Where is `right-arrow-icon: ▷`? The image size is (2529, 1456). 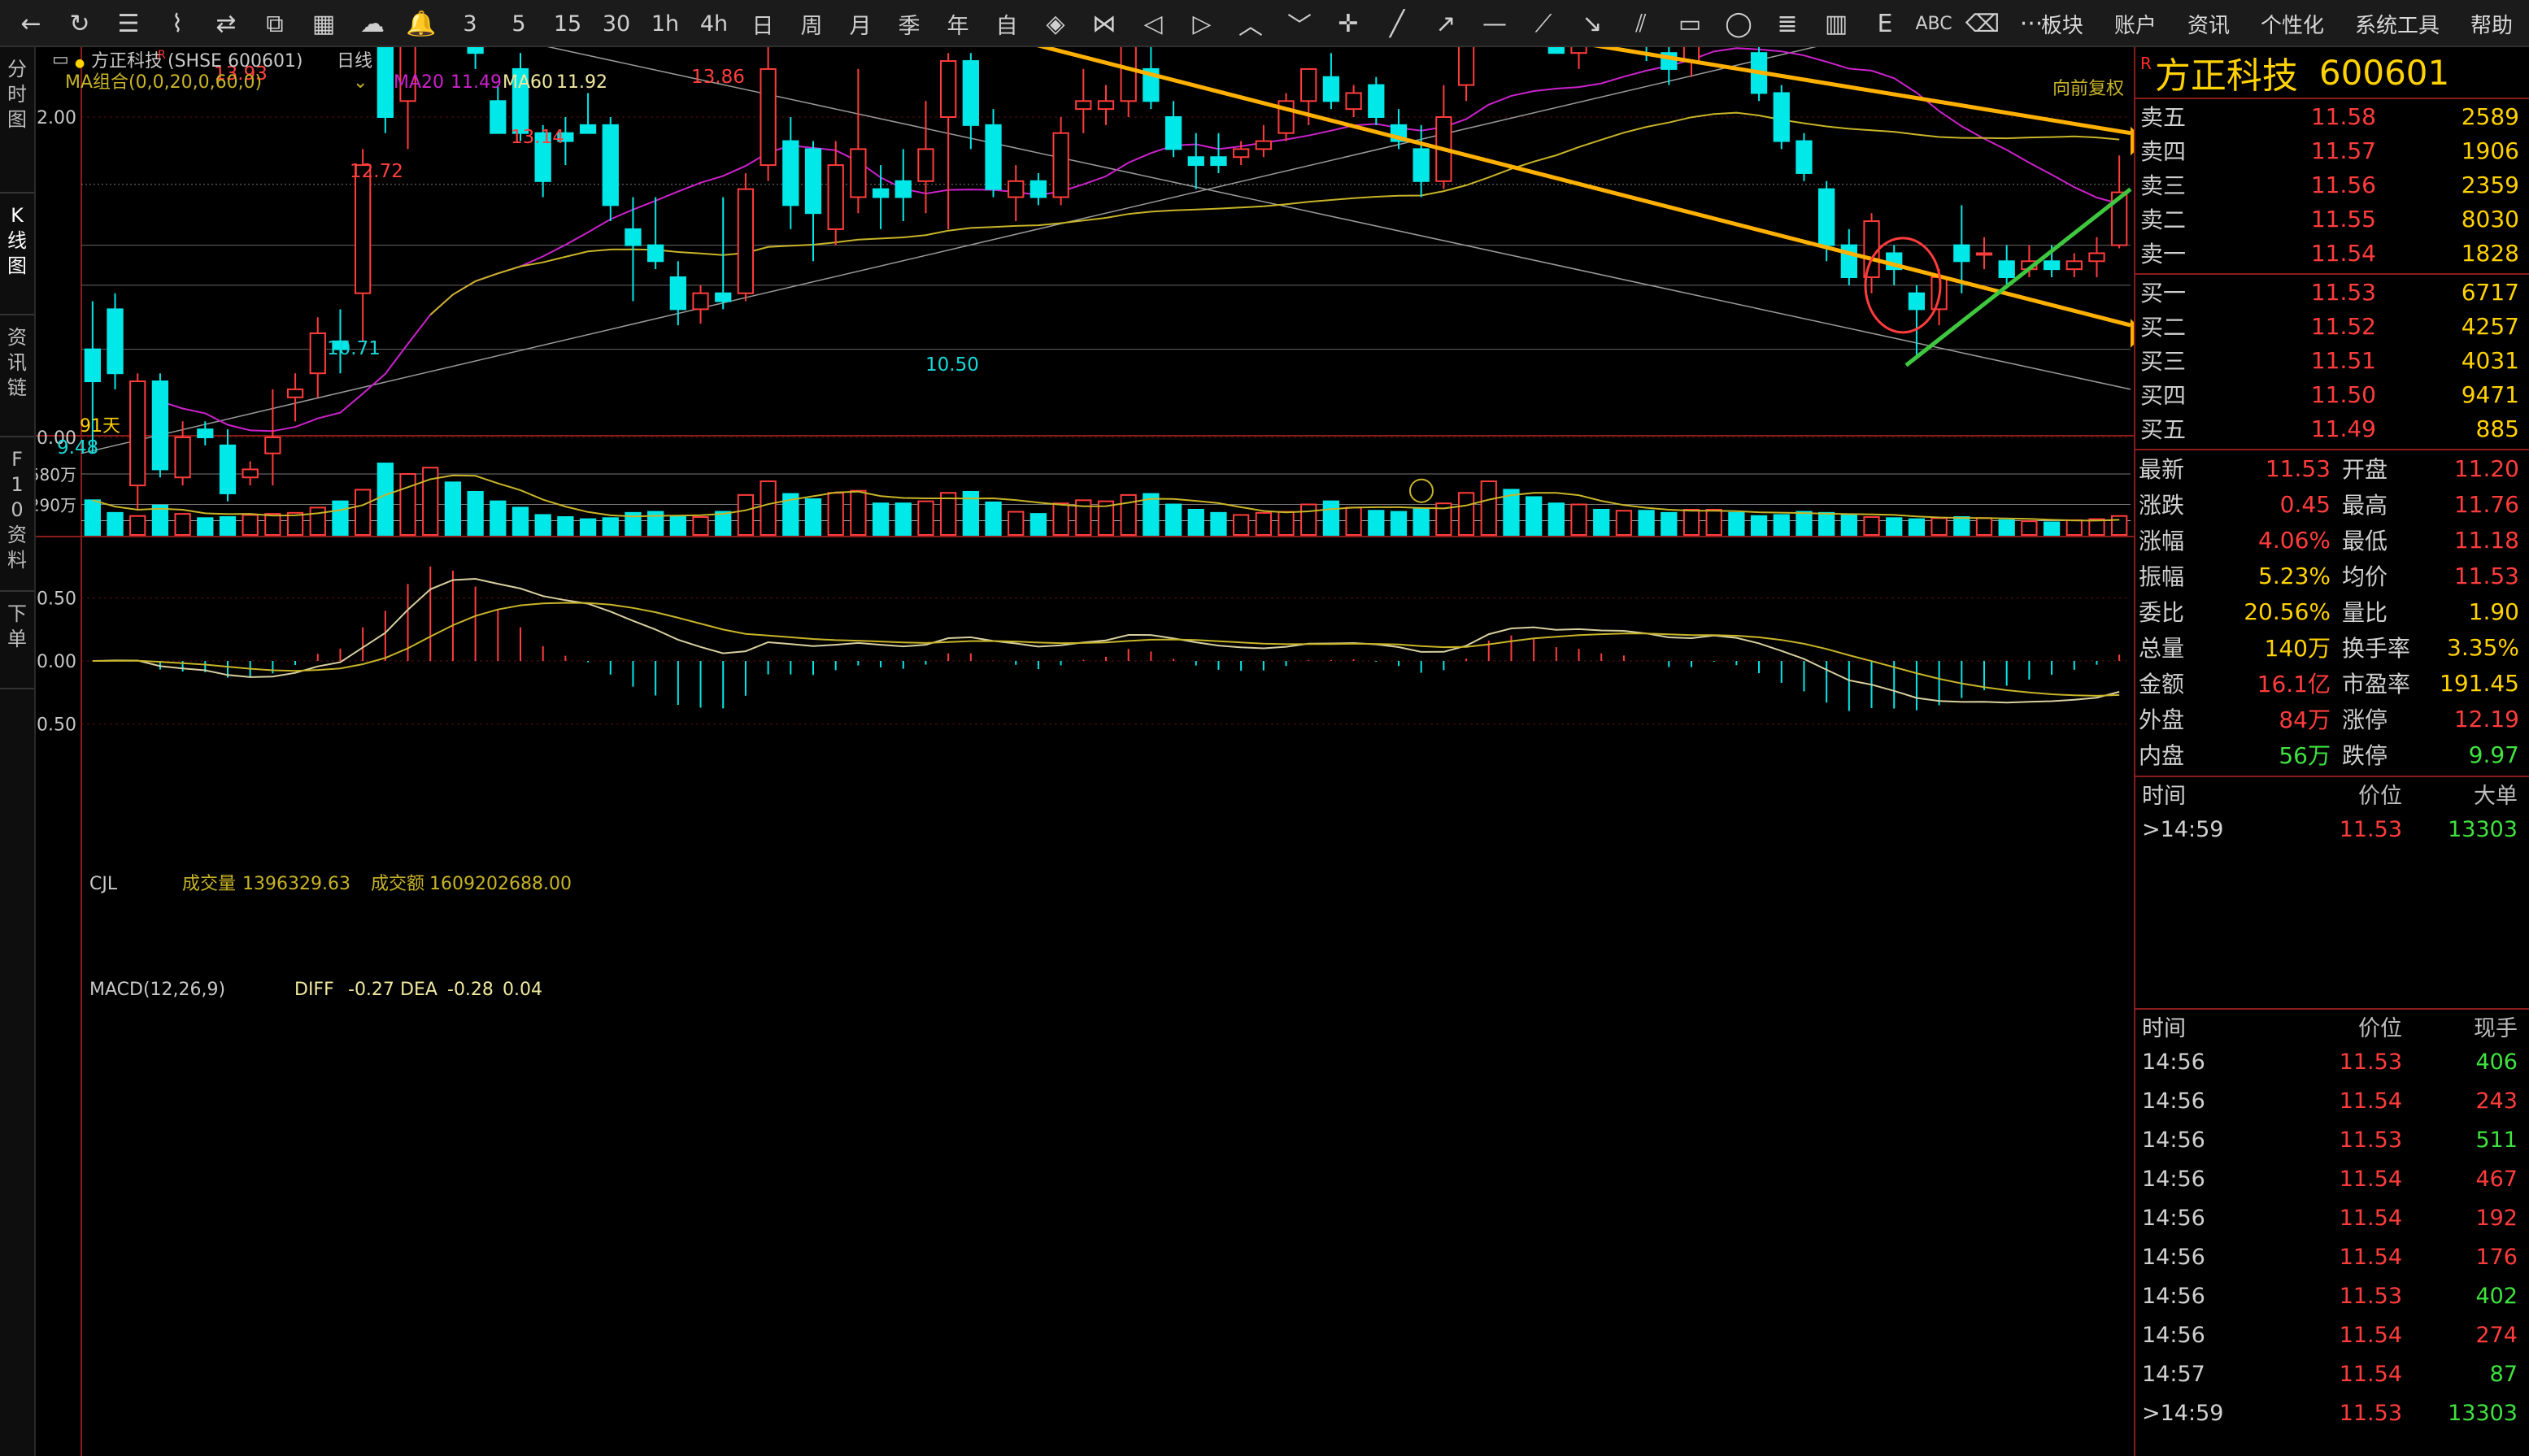
right-arrow-icon: ▷ is located at coordinates (1202, 24).